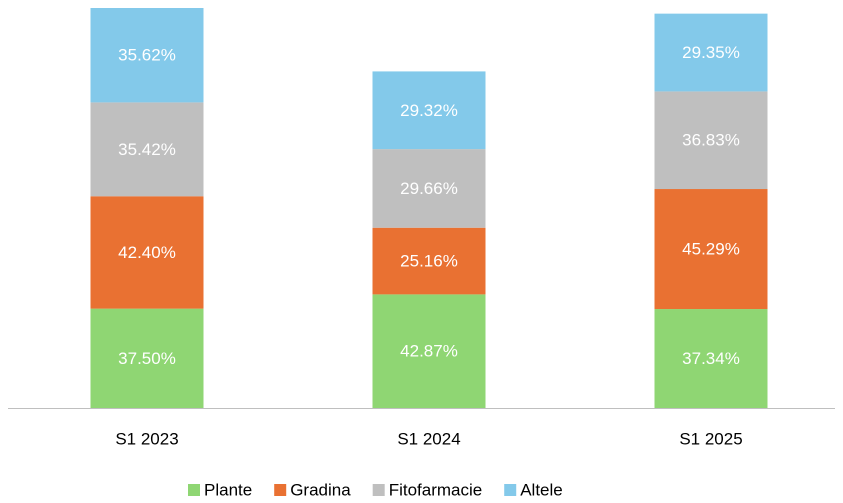 This screenshot has height=503, width=843. I want to click on value-label: 42.87%, so click(429, 351).